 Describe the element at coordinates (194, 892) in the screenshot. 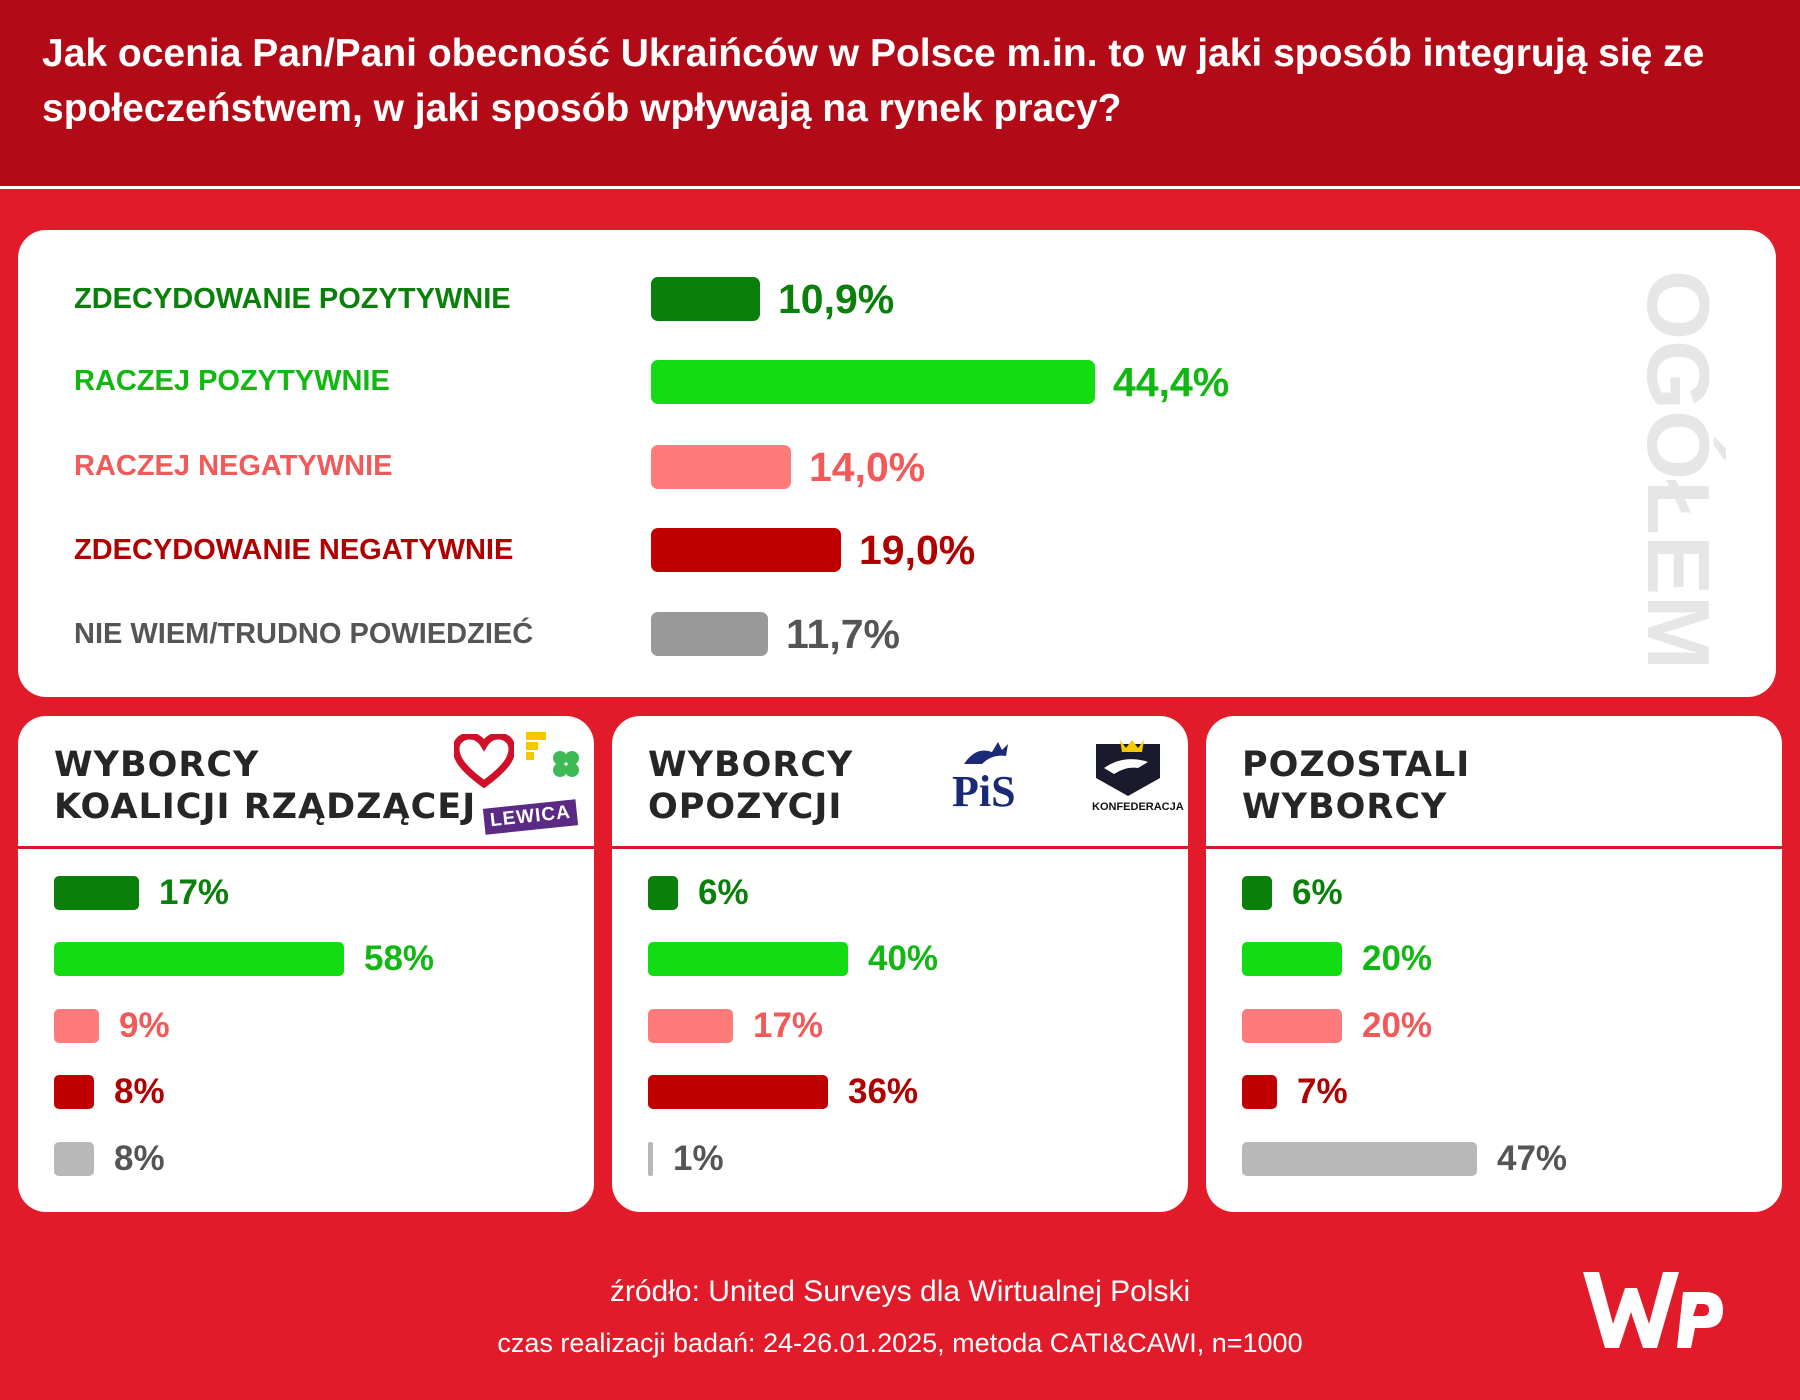

I see `chart-1-value-label-0: 17%` at that location.